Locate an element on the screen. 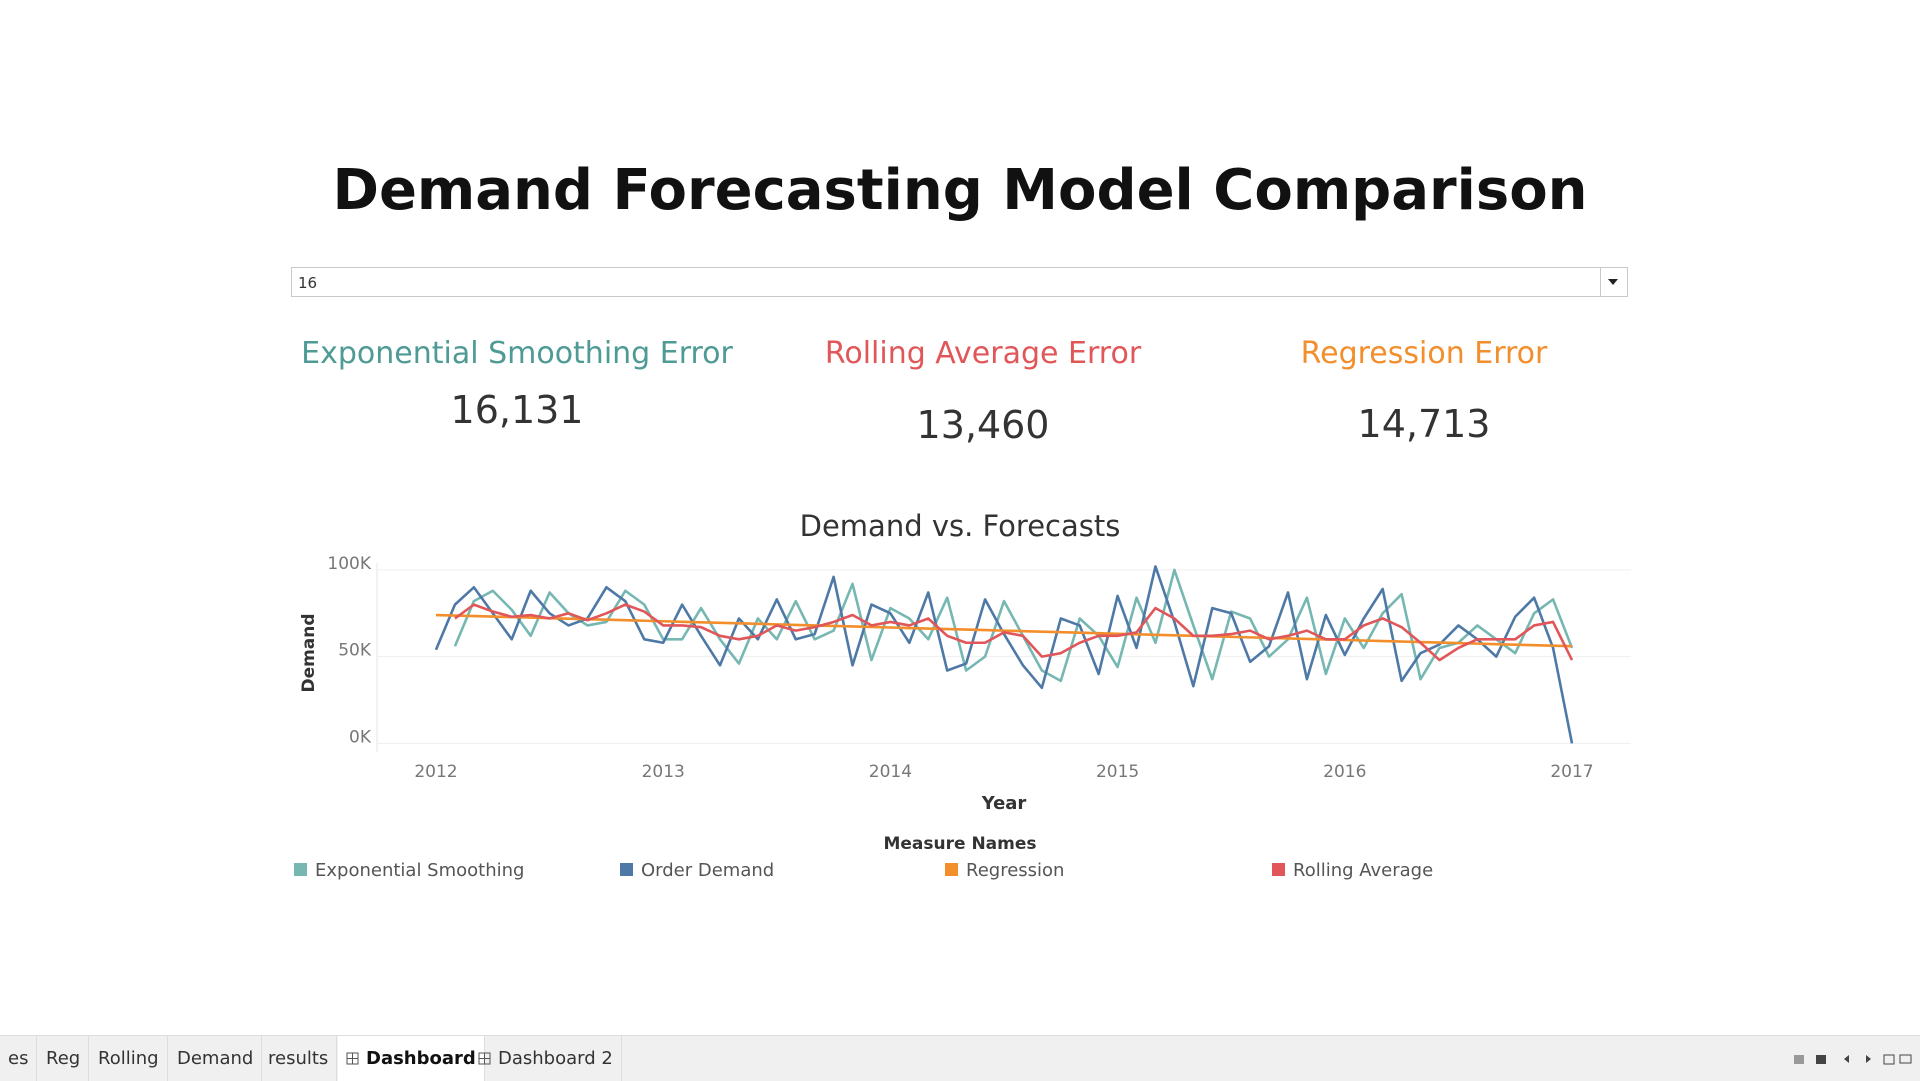 The height and width of the screenshot is (1081, 1920). kpi-value: 14,713 is located at coordinates (1424, 424).